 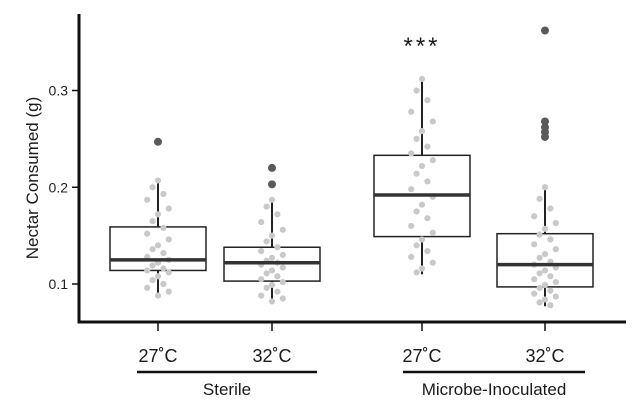 What do you see at coordinates (421, 46) in the screenshot?
I see `significance-annotation: ***` at bounding box center [421, 46].